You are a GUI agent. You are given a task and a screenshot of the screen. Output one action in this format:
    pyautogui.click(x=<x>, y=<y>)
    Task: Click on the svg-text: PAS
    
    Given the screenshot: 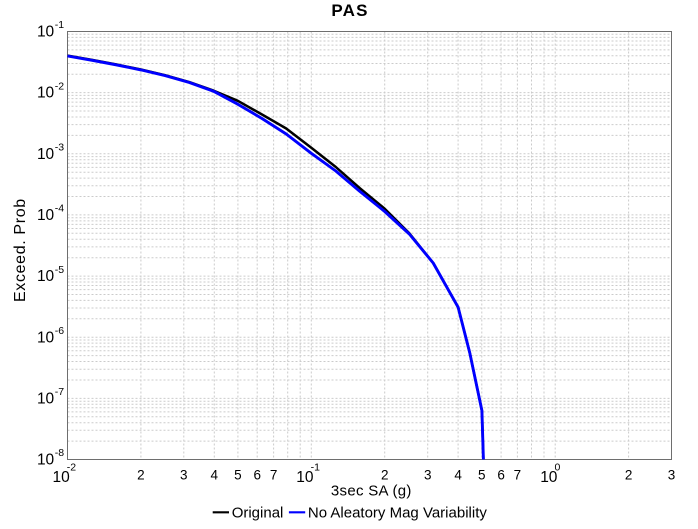 What is the action you would take?
    pyautogui.click(x=349, y=10)
    